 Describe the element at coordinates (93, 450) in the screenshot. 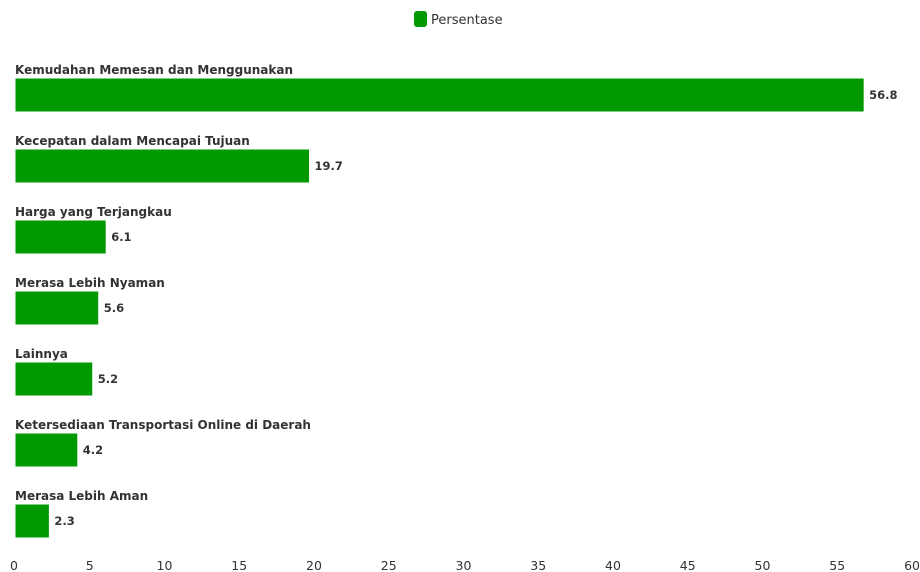

I see `value-label-ketersediaan-transportasi-online-di-daerah: 4.2` at that location.